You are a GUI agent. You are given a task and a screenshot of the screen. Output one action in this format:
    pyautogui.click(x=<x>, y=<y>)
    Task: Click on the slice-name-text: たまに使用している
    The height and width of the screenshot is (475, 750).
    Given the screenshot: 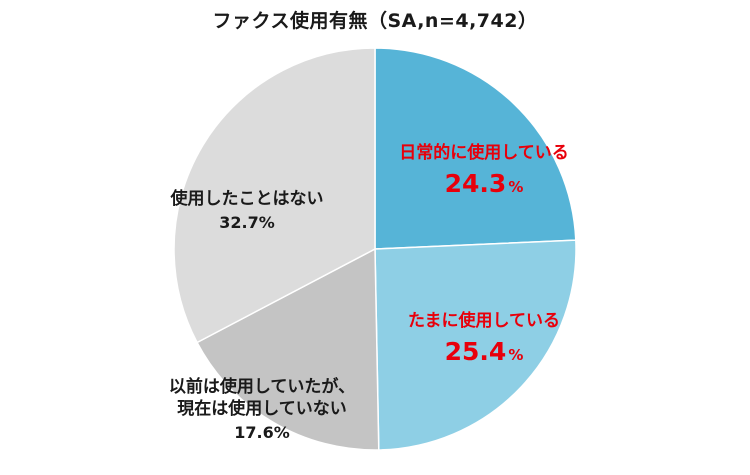 What is the action you would take?
    pyautogui.click(x=484, y=320)
    